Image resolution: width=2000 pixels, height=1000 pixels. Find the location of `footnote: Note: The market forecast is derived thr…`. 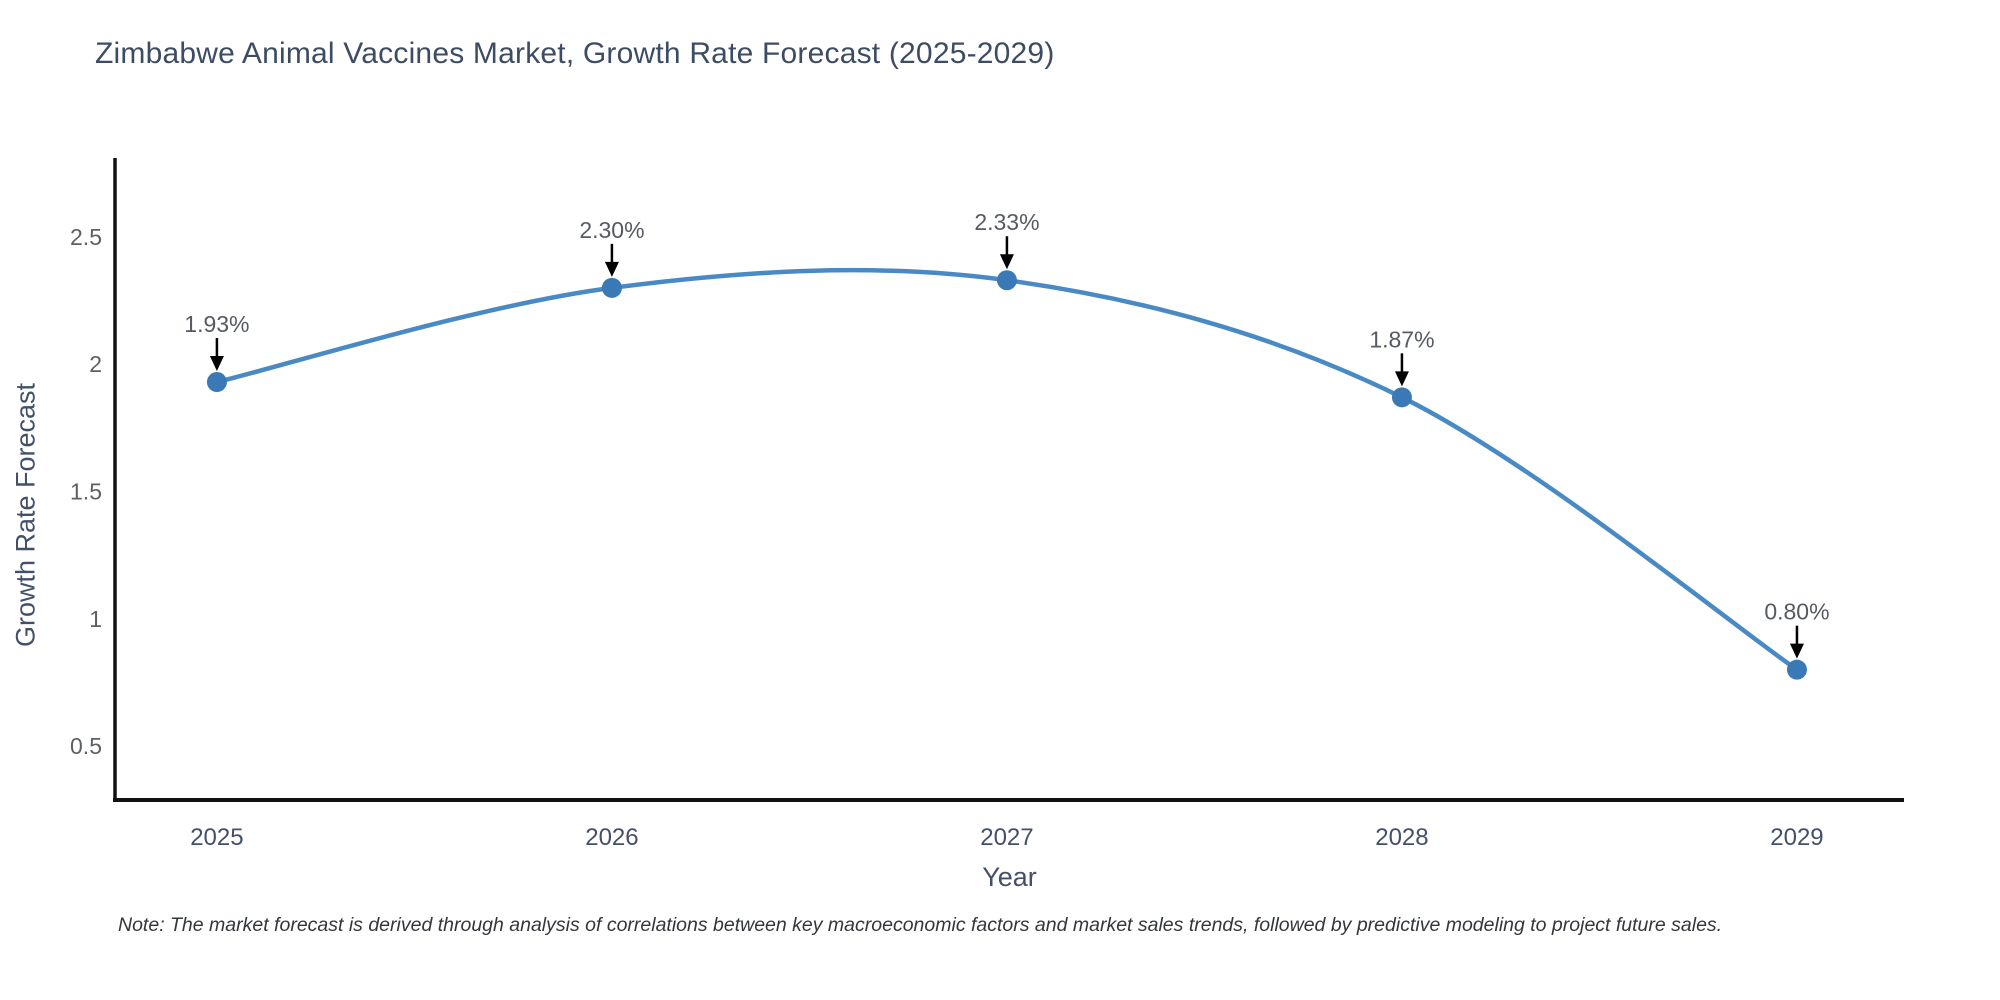

footnote: Note: The market forecast is derived thr… is located at coordinates (920, 925).